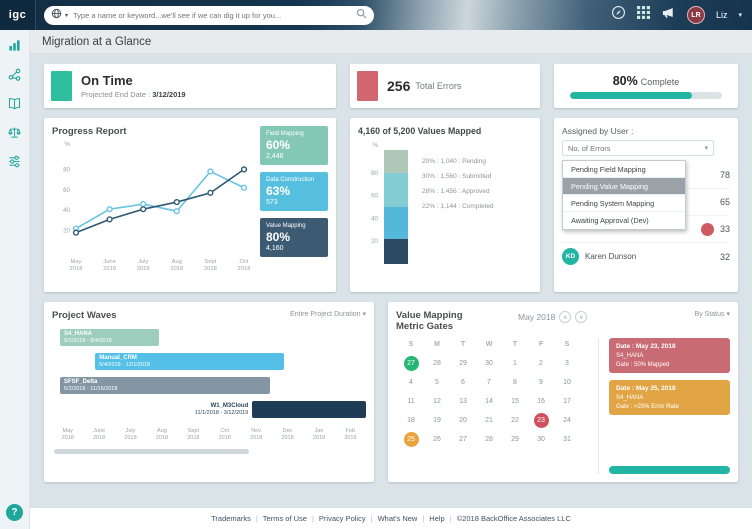 Image resolution: width=752 pixels, height=529 pixels. I want to click on sliders-icon, so click(14, 164).